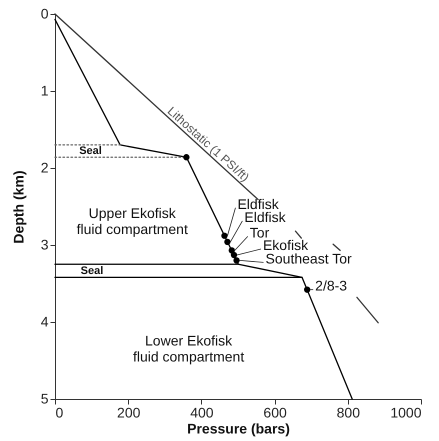  Describe the element at coordinates (275, 412) in the screenshot. I see `x-tick-label: 600` at that location.